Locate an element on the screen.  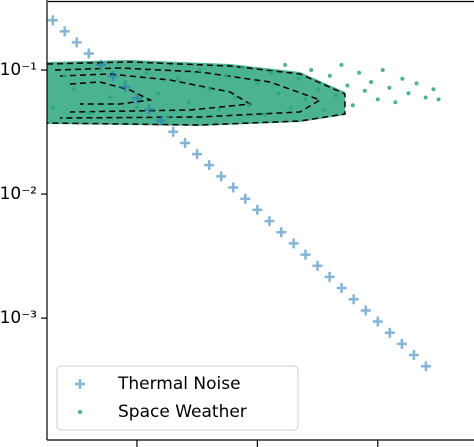
density-fill is located at coordinates (196, 93).